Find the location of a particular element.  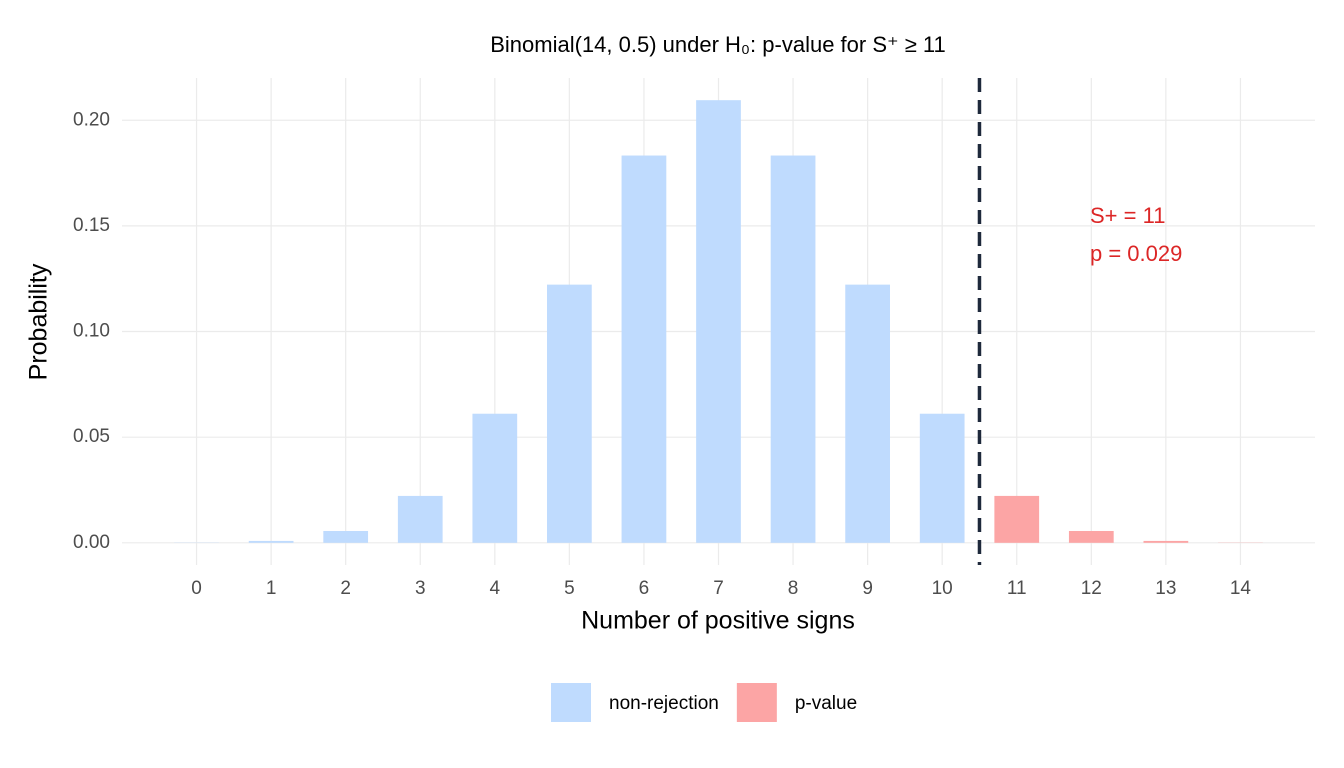

x-tick-label: 1 is located at coordinates (271, 588).